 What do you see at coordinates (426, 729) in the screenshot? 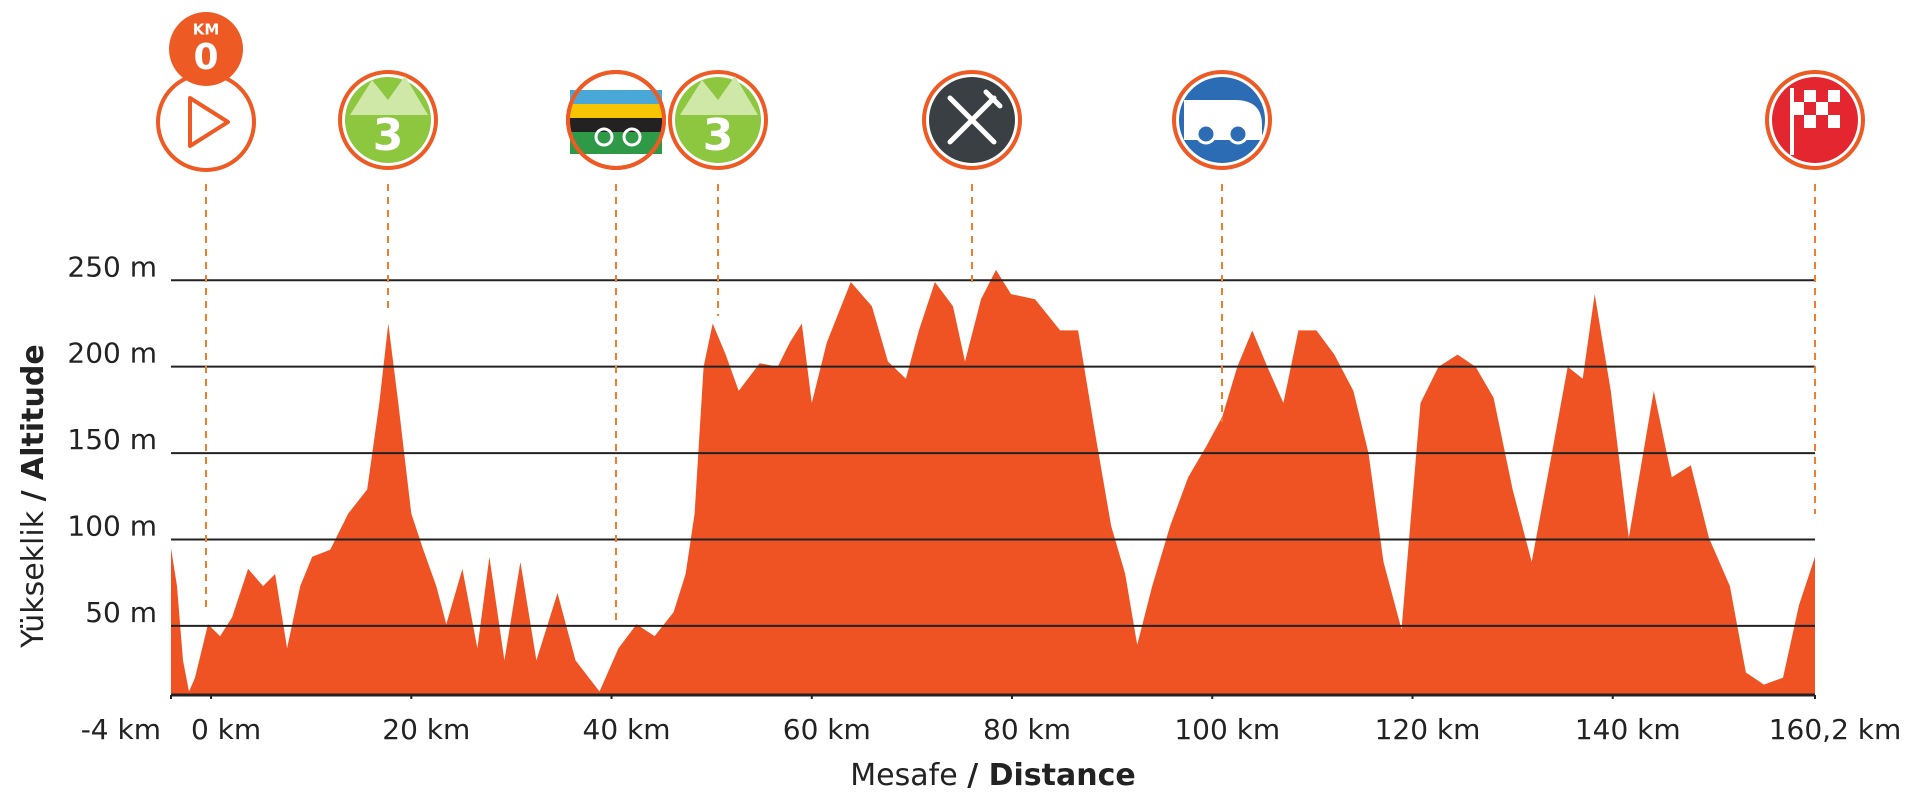
I see `x-tick-label: 20 km` at bounding box center [426, 729].